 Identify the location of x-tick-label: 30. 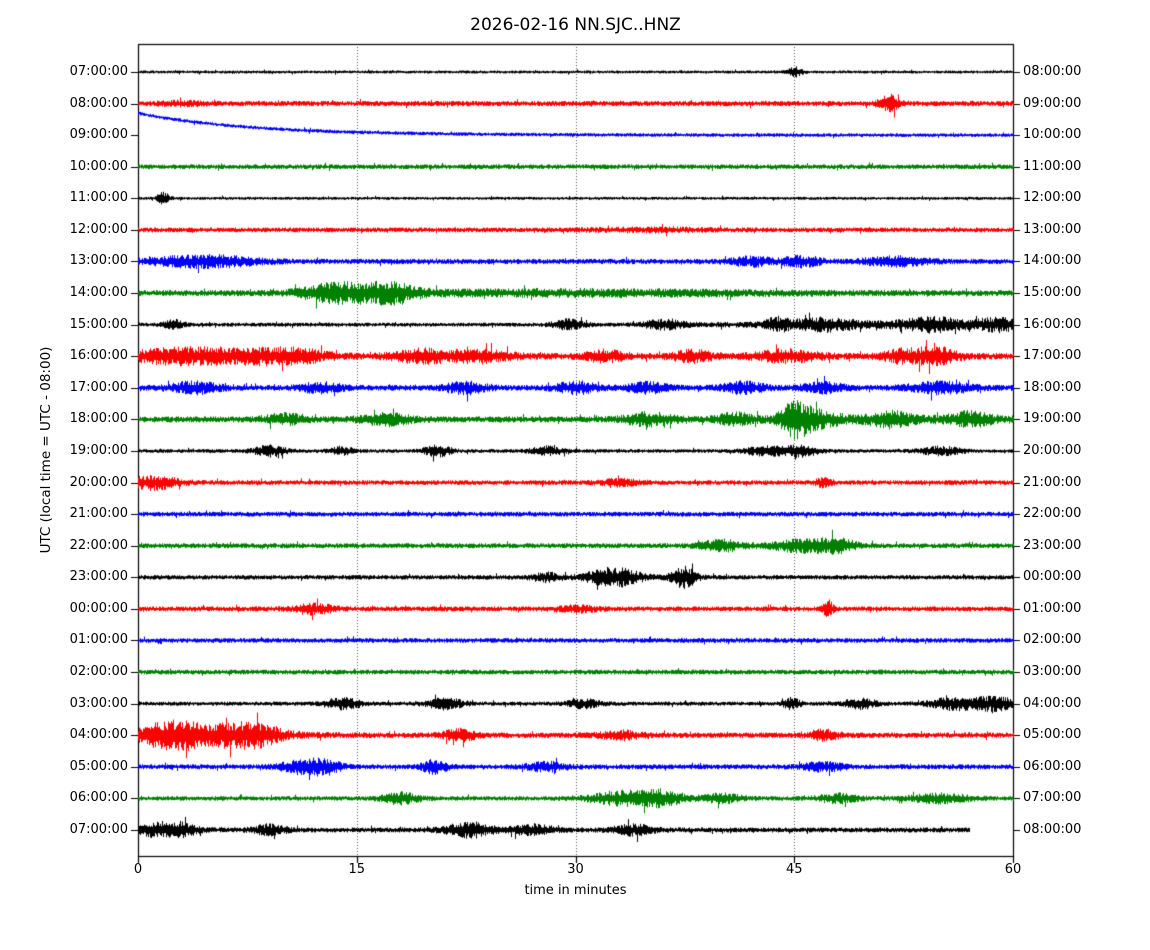
(575, 869).